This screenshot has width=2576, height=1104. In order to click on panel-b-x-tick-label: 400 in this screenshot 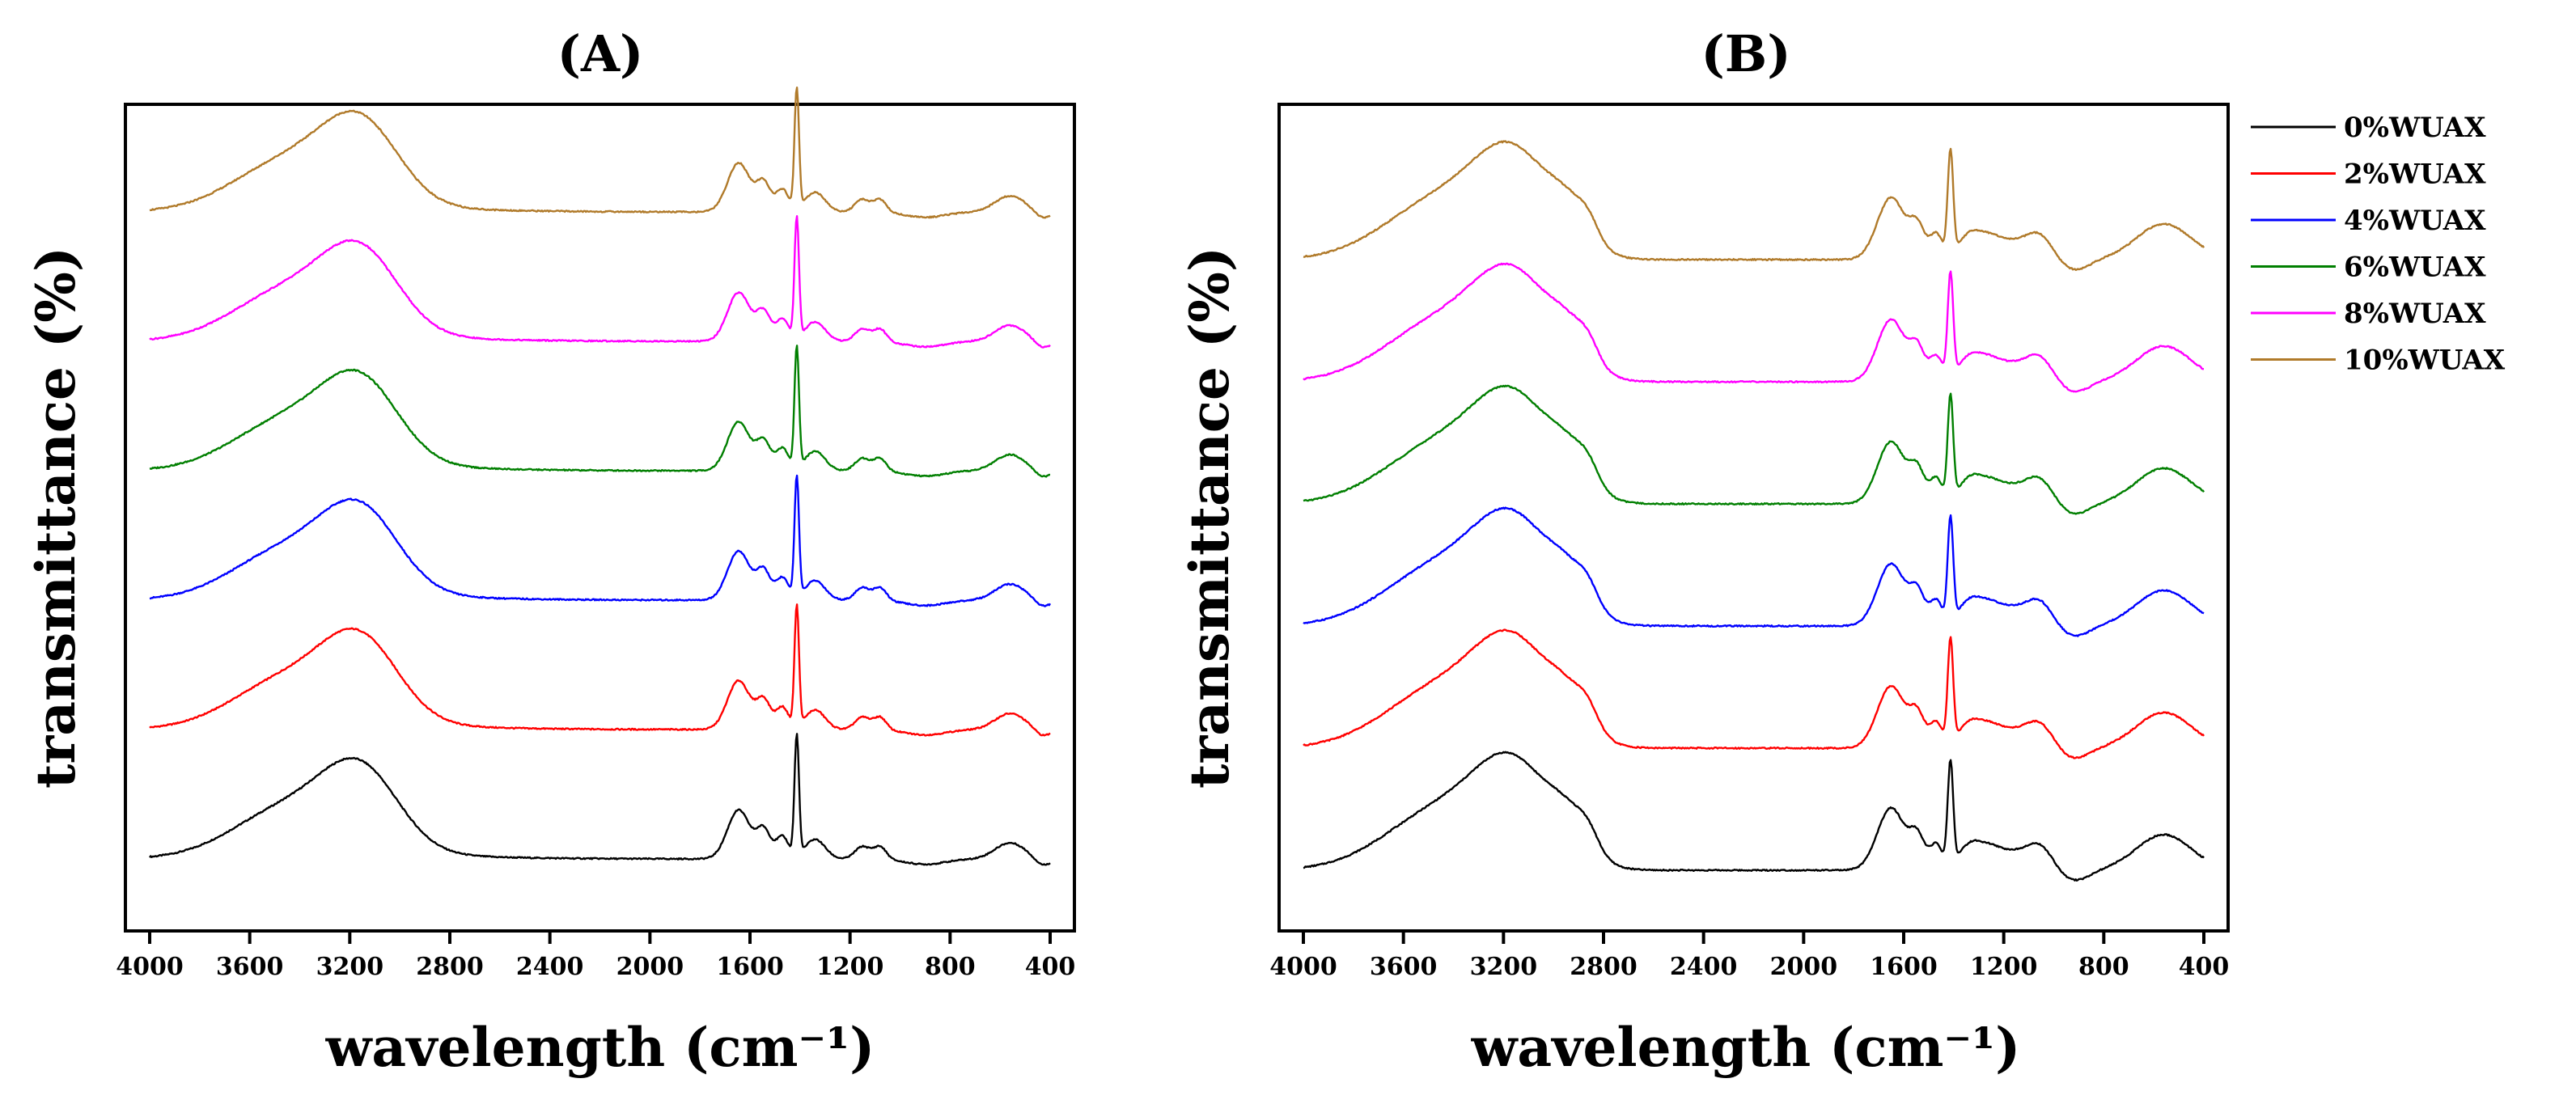, I will do `click(2204, 967)`.